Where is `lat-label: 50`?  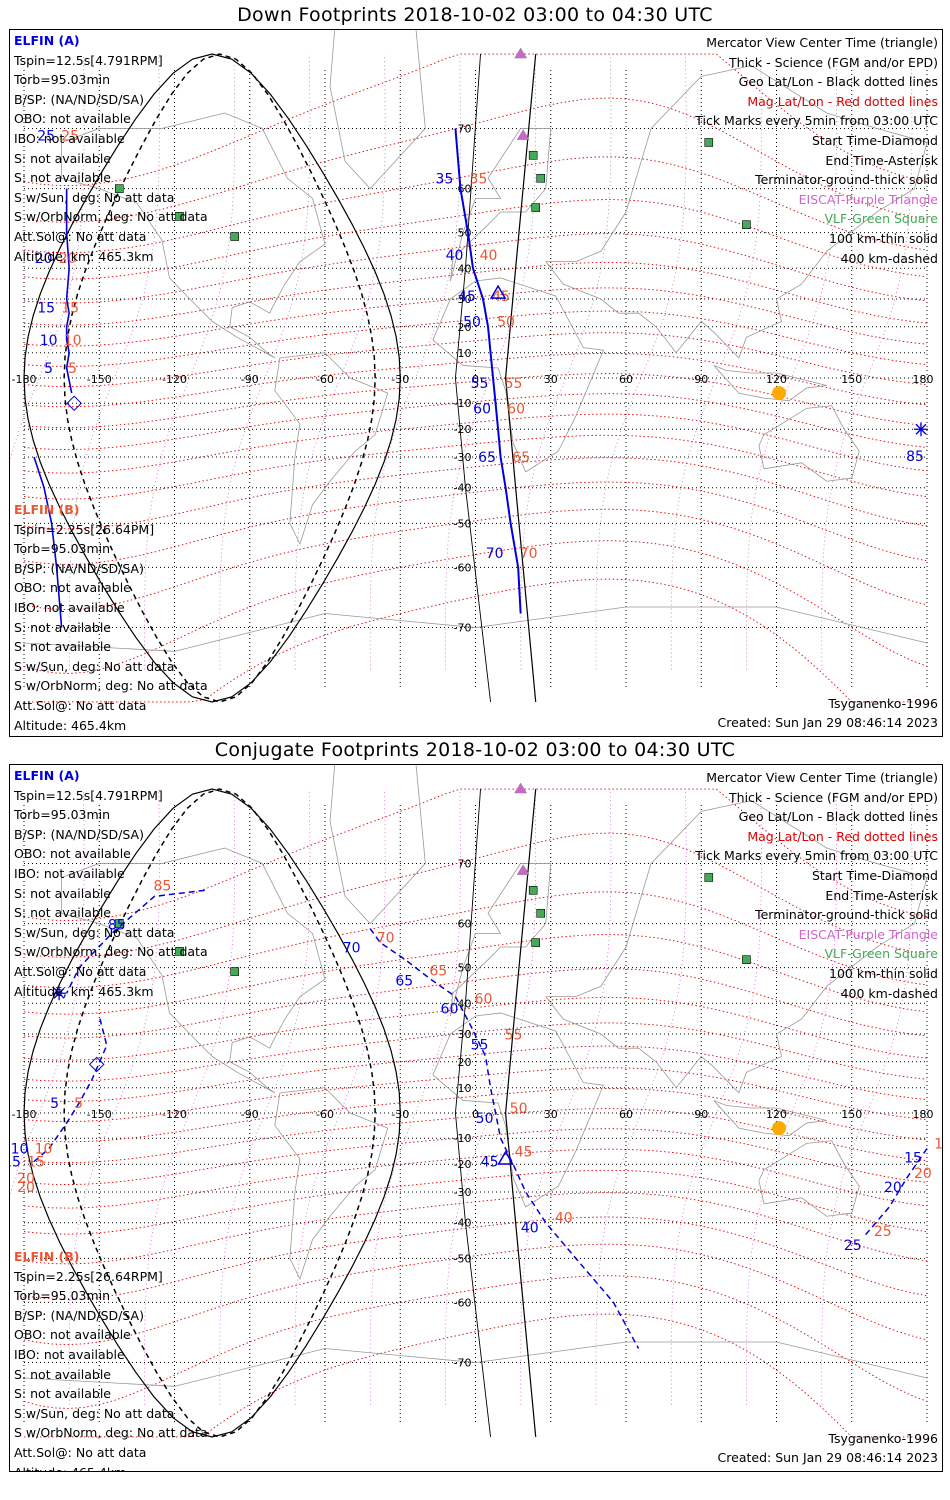 lat-label: 50 is located at coordinates (465, 968).